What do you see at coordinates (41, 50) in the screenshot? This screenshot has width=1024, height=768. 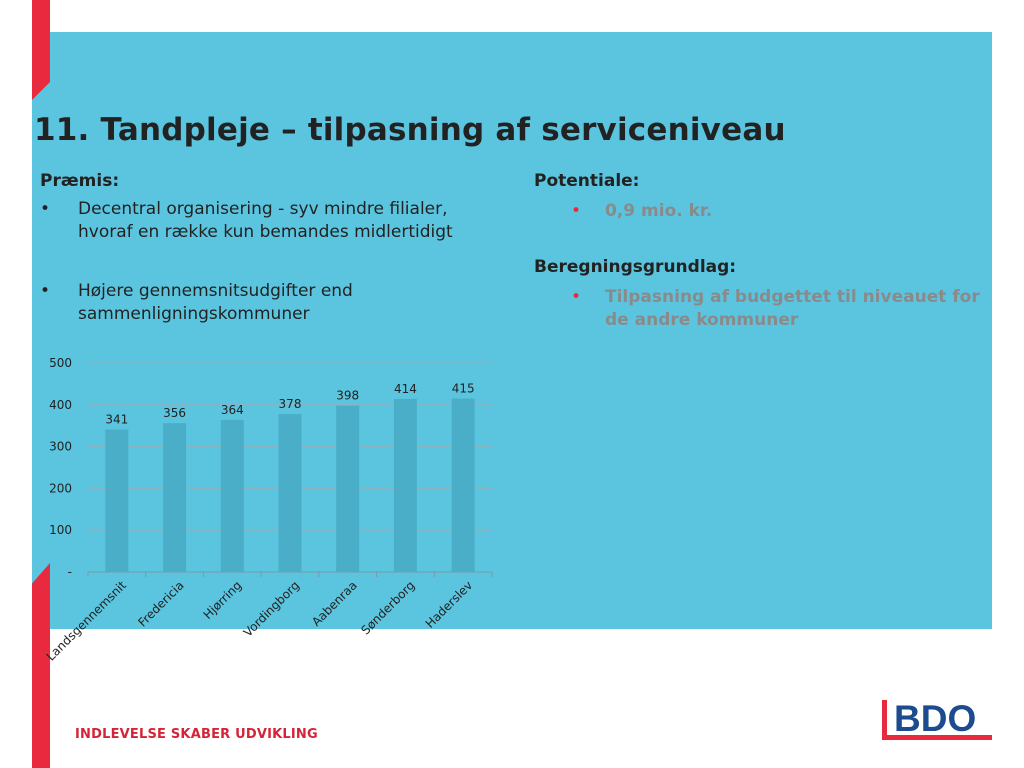 I see `red-accent-bar-top` at bounding box center [41, 50].